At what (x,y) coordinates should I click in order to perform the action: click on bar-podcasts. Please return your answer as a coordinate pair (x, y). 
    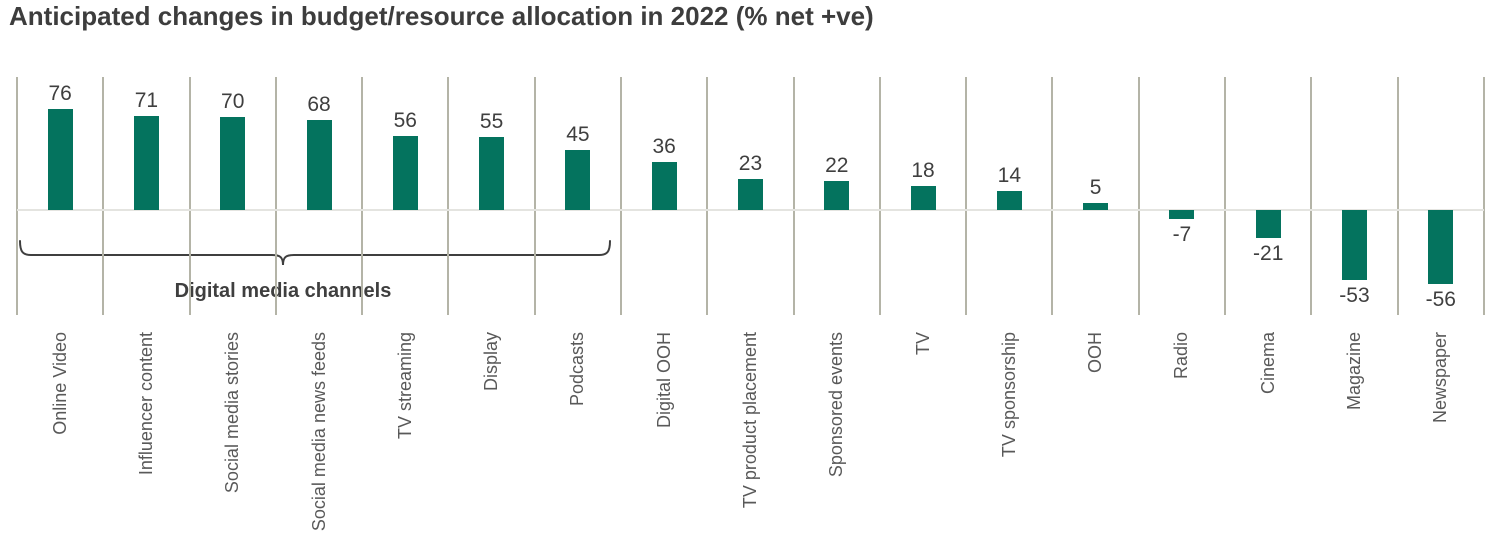
    Looking at the image, I should click on (578, 180).